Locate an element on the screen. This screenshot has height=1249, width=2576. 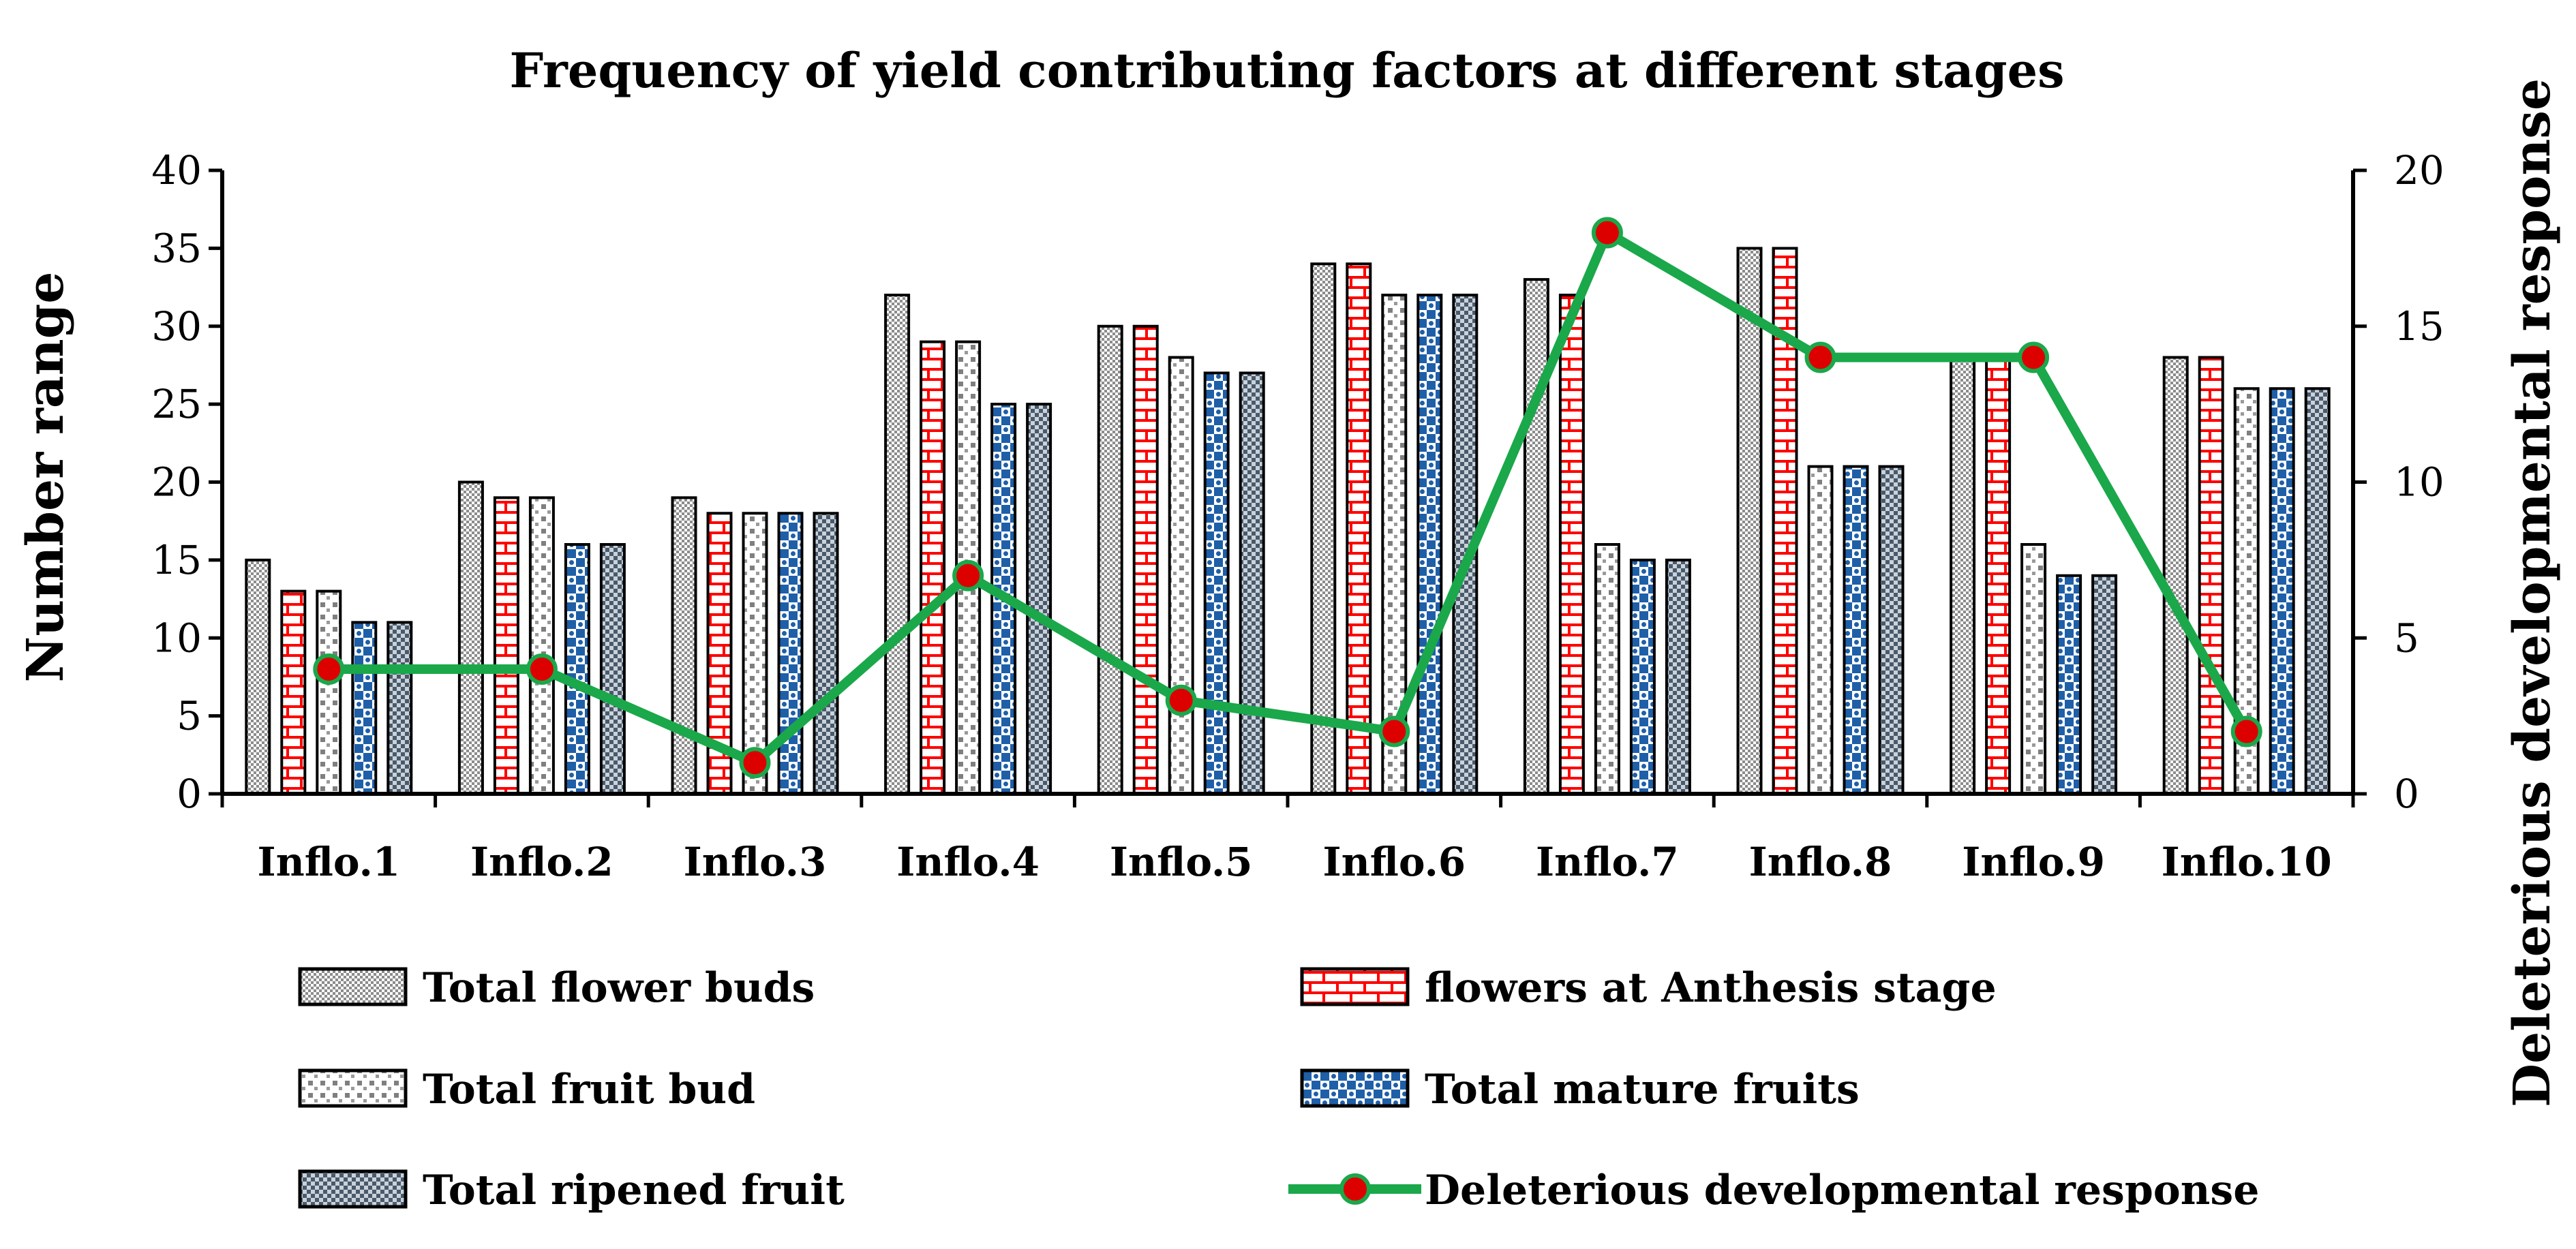
y-axis-title: Number range is located at coordinates (46, 477).